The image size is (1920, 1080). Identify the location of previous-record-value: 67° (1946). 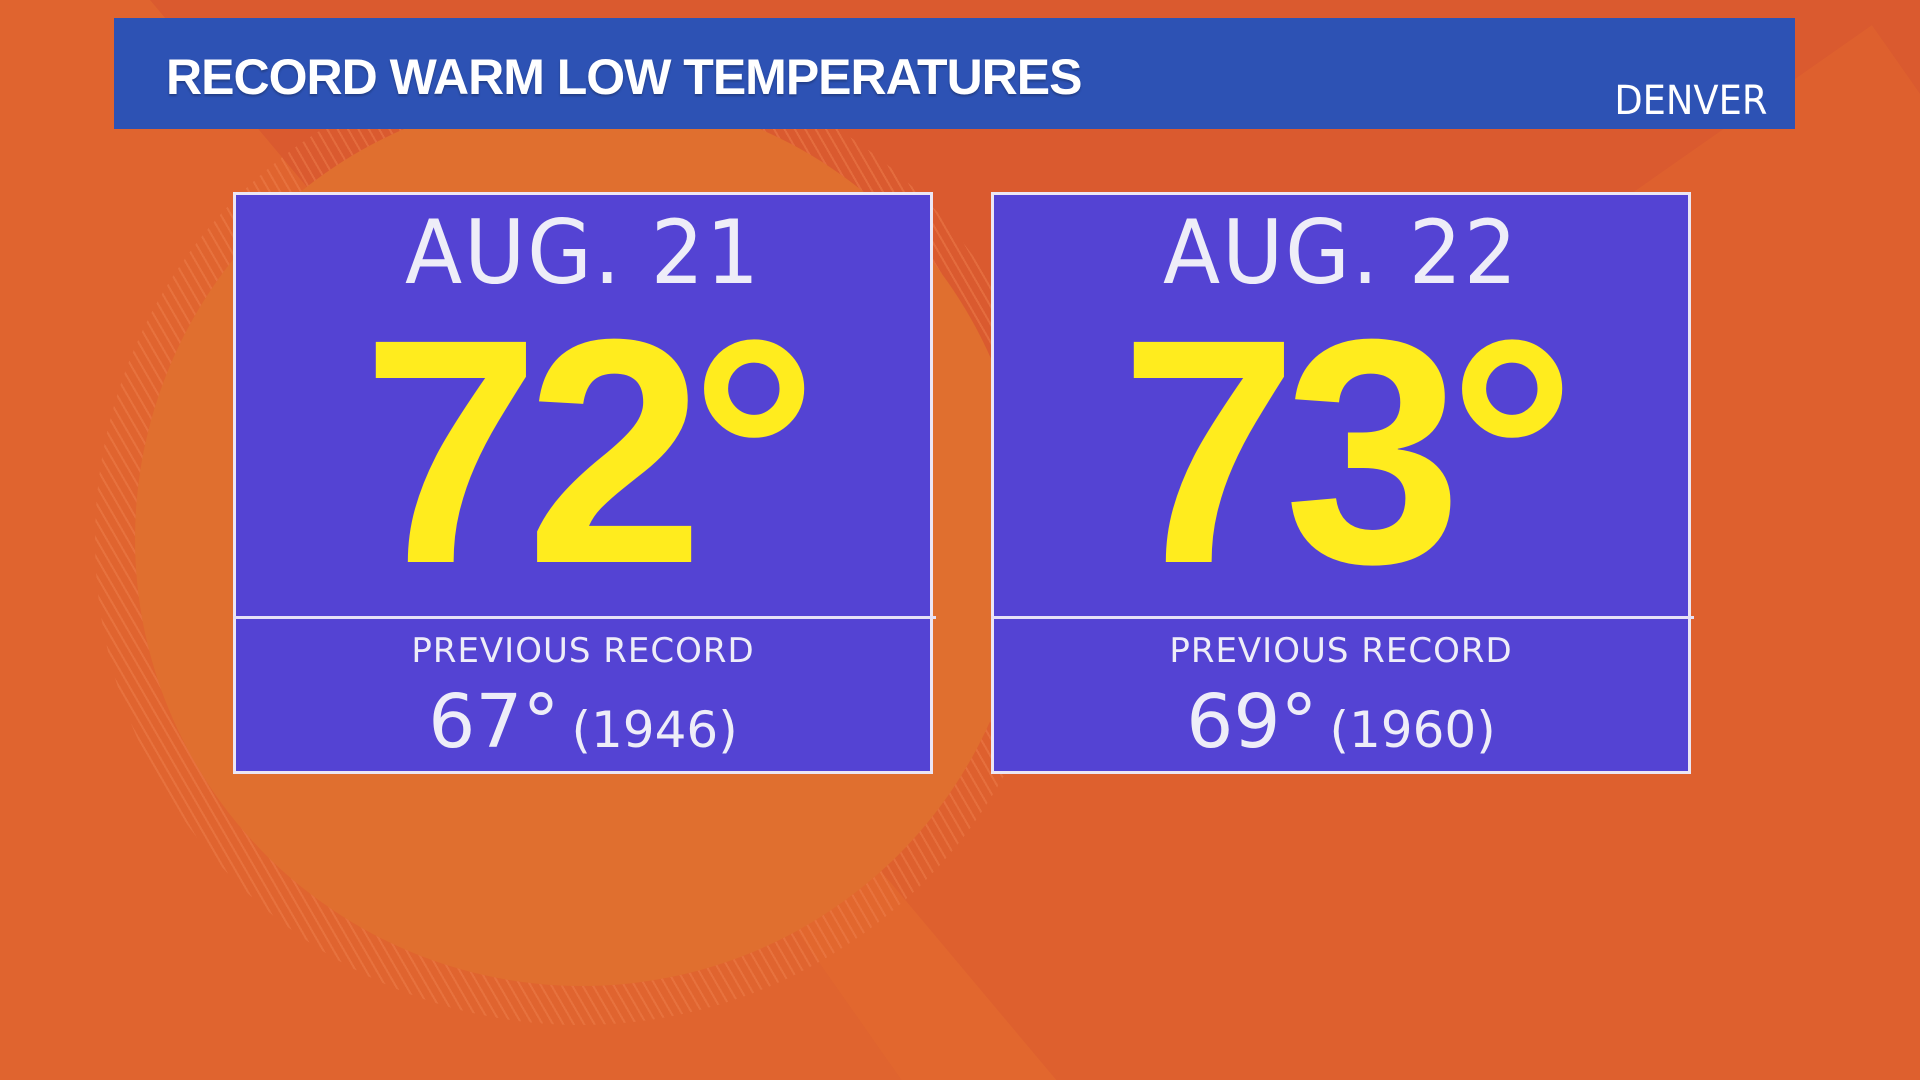
(583, 722).